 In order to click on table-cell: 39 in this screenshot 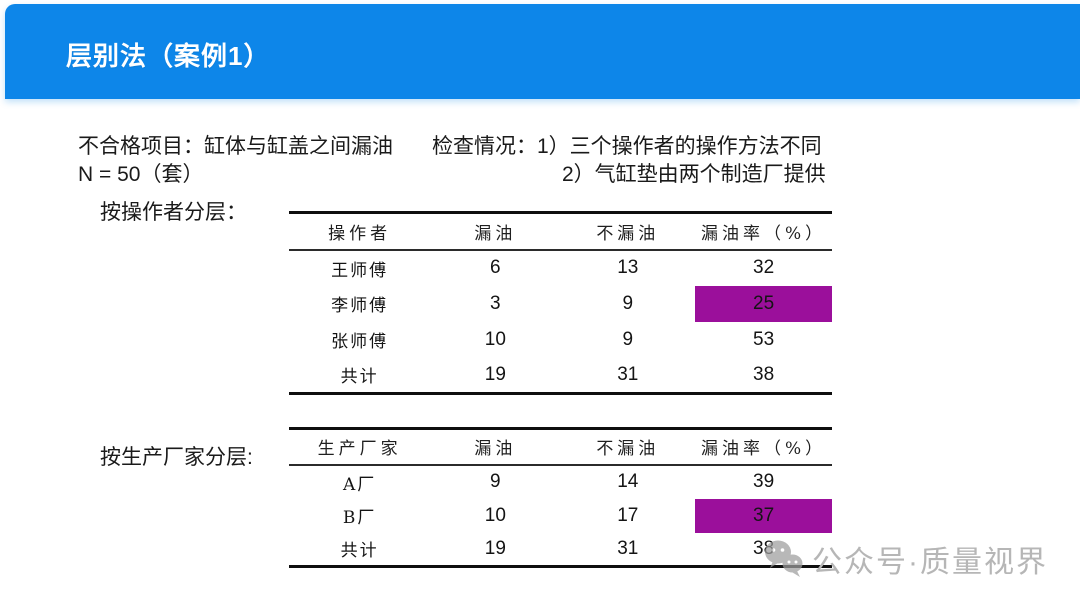, I will do `click(764, 481)`.